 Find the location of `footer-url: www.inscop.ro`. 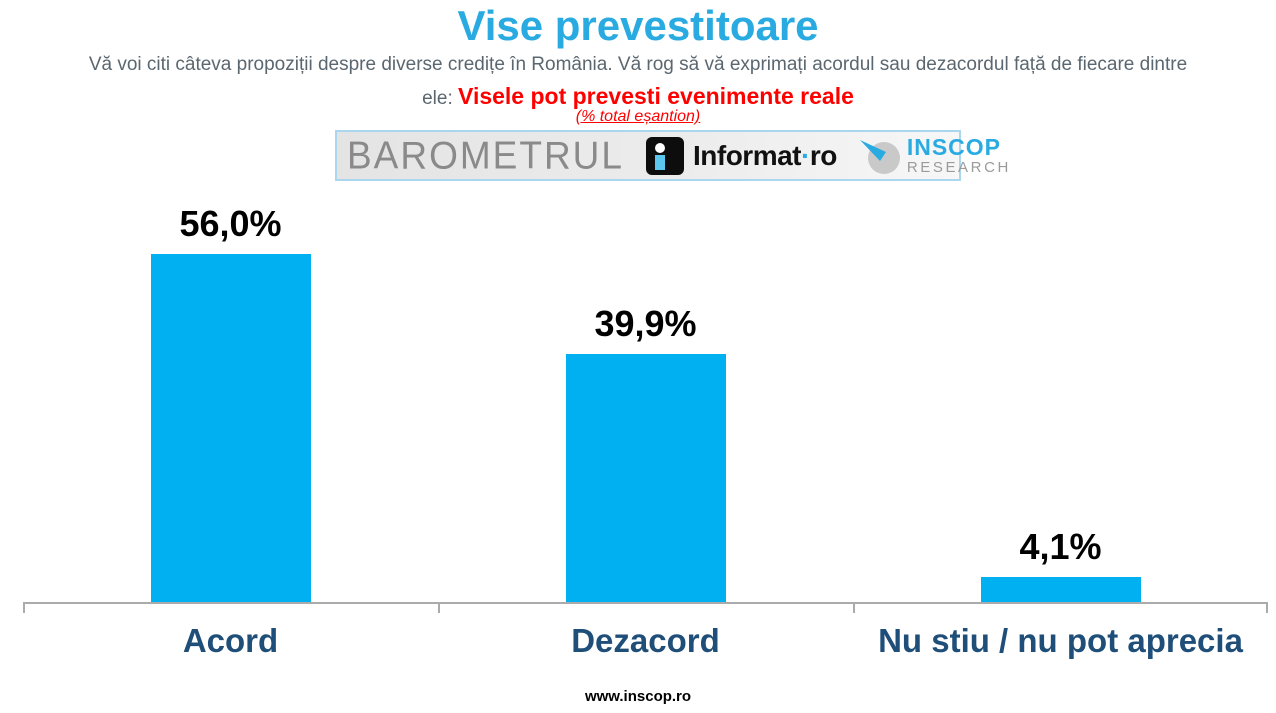

footer-url: www.inscop.ro is located at coordinates (638, 696).